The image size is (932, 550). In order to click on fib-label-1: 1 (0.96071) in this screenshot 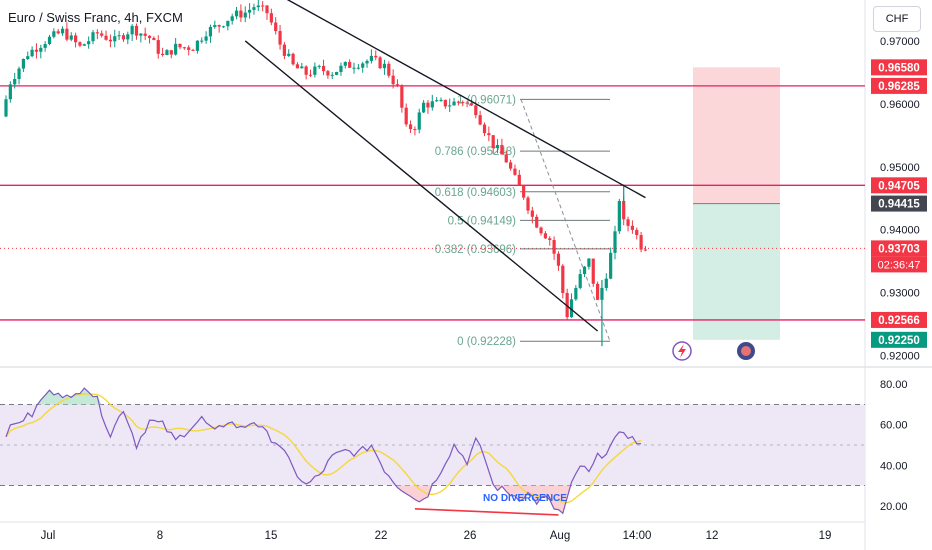, I will do `click(486, 100)`.